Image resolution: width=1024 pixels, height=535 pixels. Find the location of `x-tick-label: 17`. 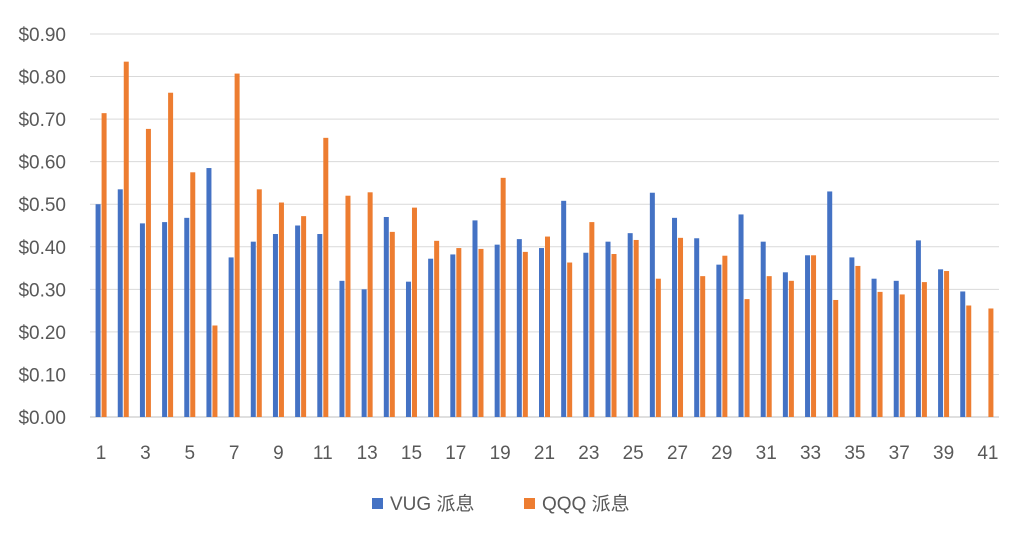

x-tick-label: 17 is located at coordinates (455, 453).